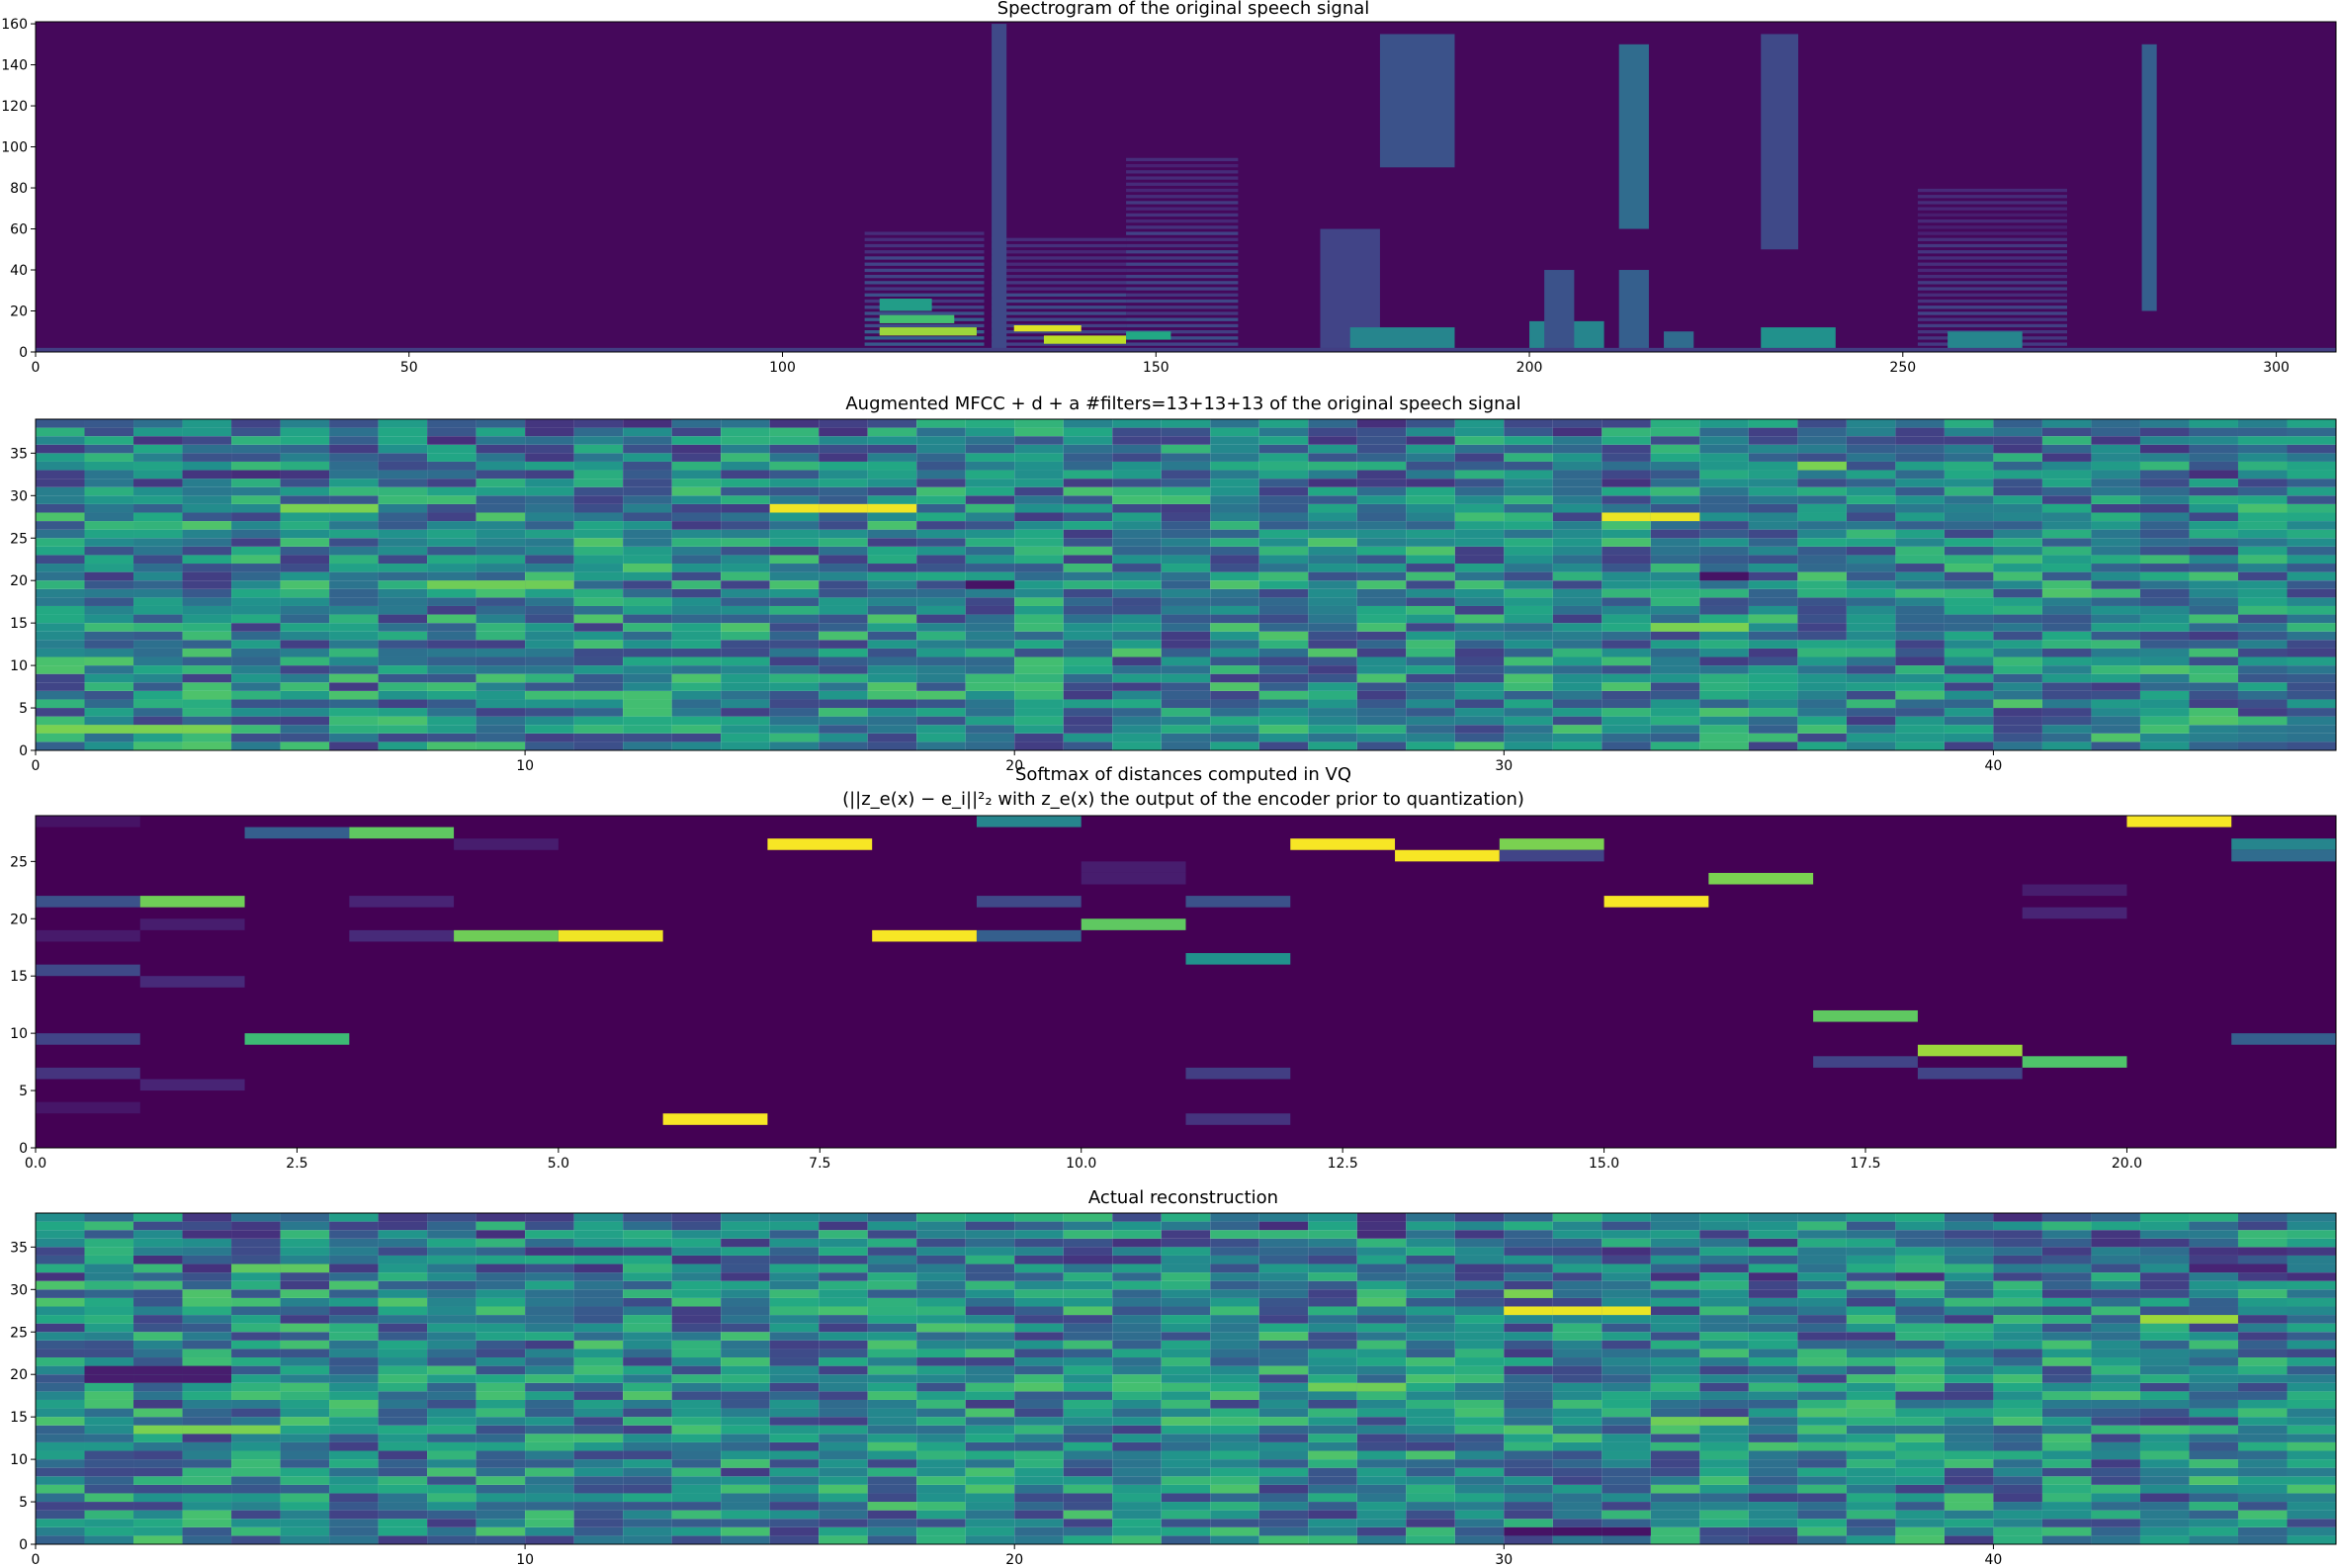 This screenshot has height=1568, width=2337. Describe the element at coordinates (19, 1375) in the screenshot. I see `y-tick-label: 20` at that location.